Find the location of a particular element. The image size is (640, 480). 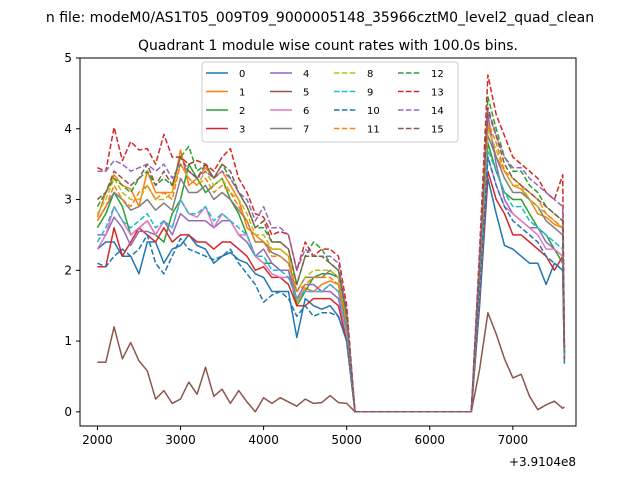

legend-label-15: 15 is located at coordinates (437, 130).